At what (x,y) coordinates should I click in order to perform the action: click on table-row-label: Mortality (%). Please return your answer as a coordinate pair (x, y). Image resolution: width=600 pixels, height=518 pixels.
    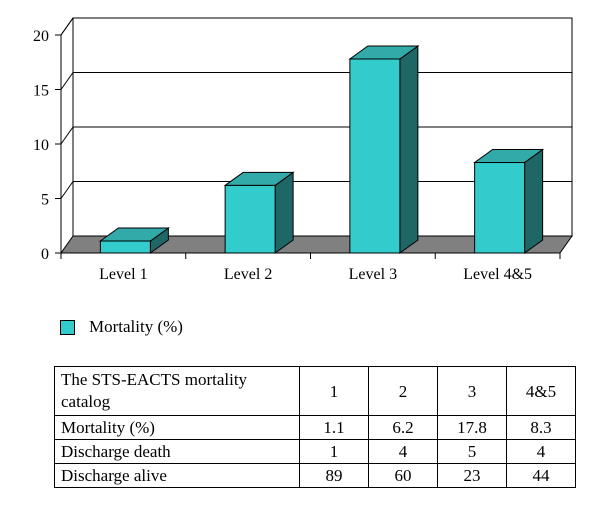
    Looking at the image, I should click on (177, 427).